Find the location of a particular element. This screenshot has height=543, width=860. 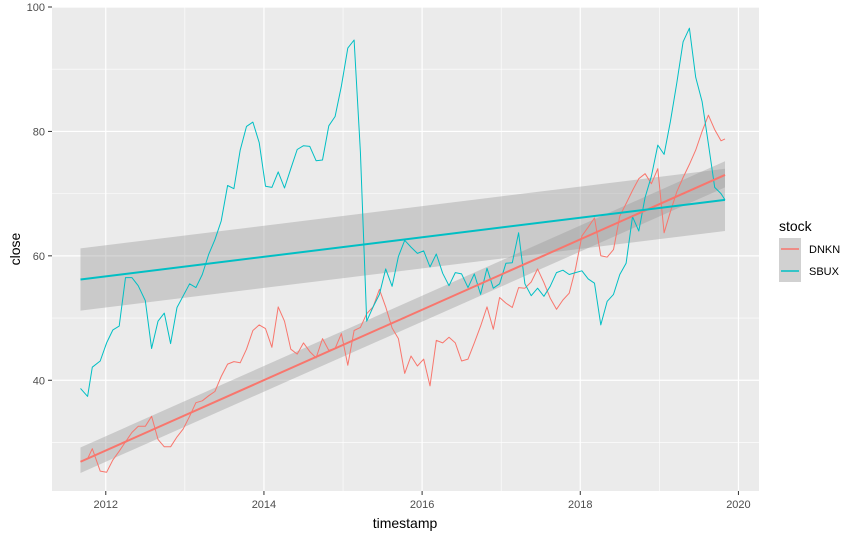

y-tick-label: 100 is located at coordinates (36, 8).